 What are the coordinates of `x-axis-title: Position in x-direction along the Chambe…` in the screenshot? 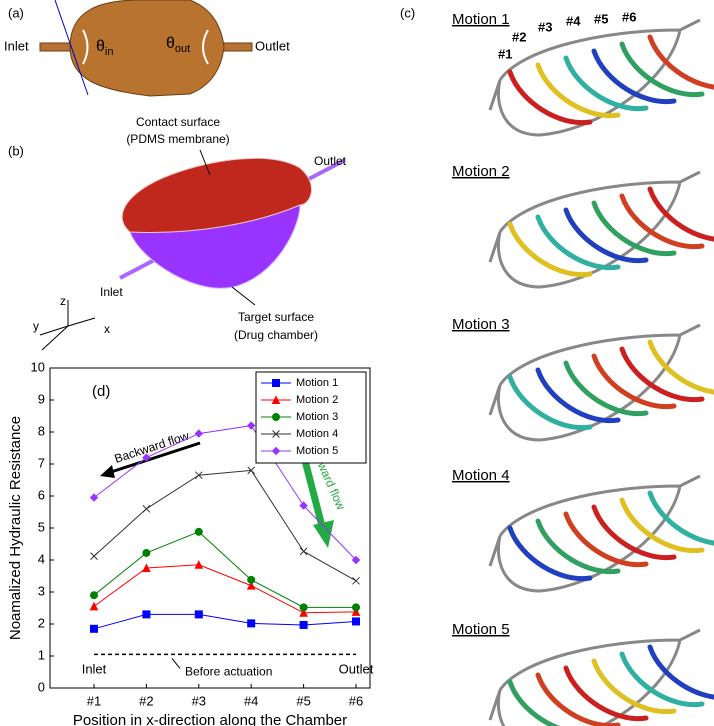 It's located at (210, 719).